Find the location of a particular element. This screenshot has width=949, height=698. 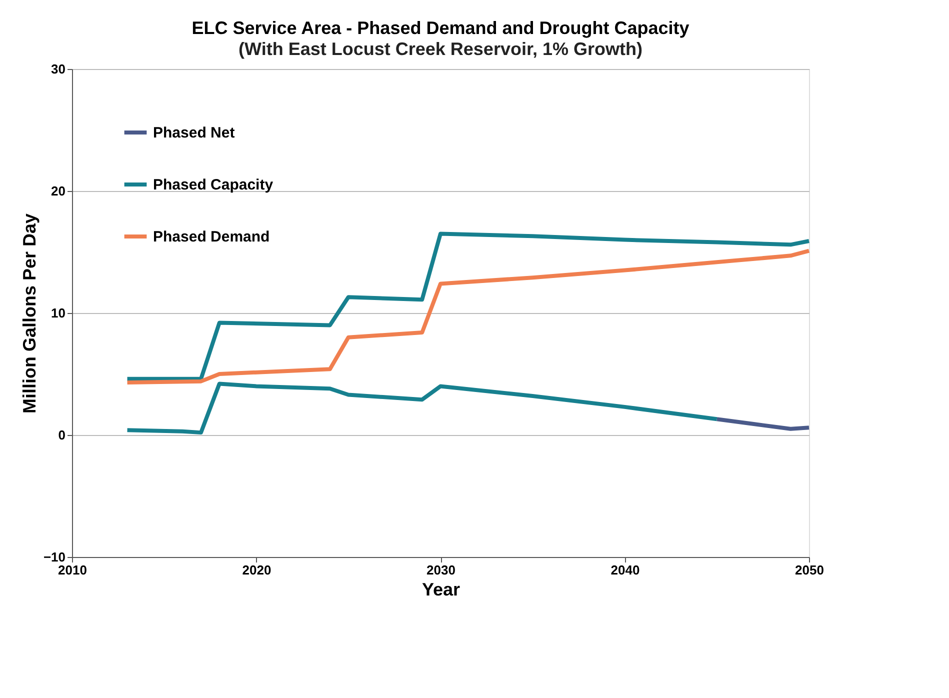

chart-subtitle: (With East Locust Creek Reservoir, 1% Growth) is located at coordinates (440, 49).